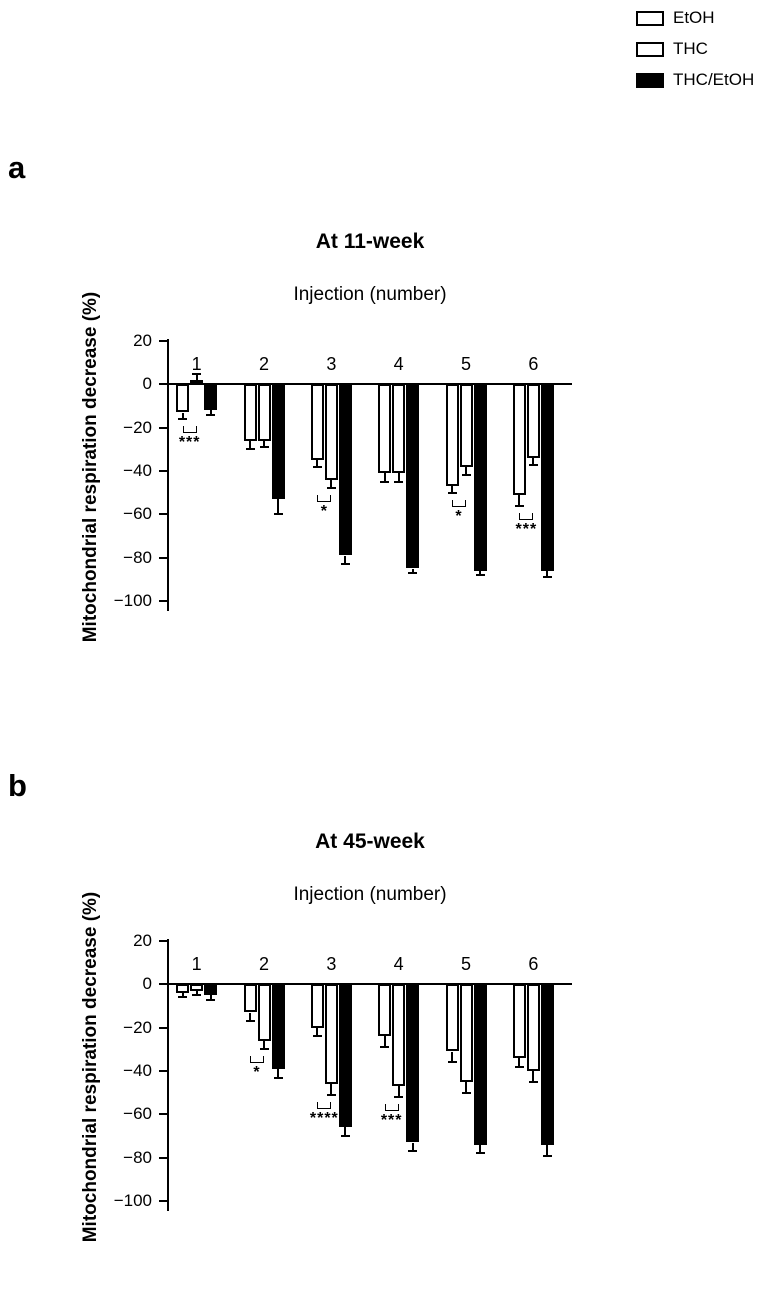 The height and width of the screenshot is (1299, 780). Describe the element at coordinates (650, 80) in the screenshot. I see `legend-swatch-black-icon` at that location.